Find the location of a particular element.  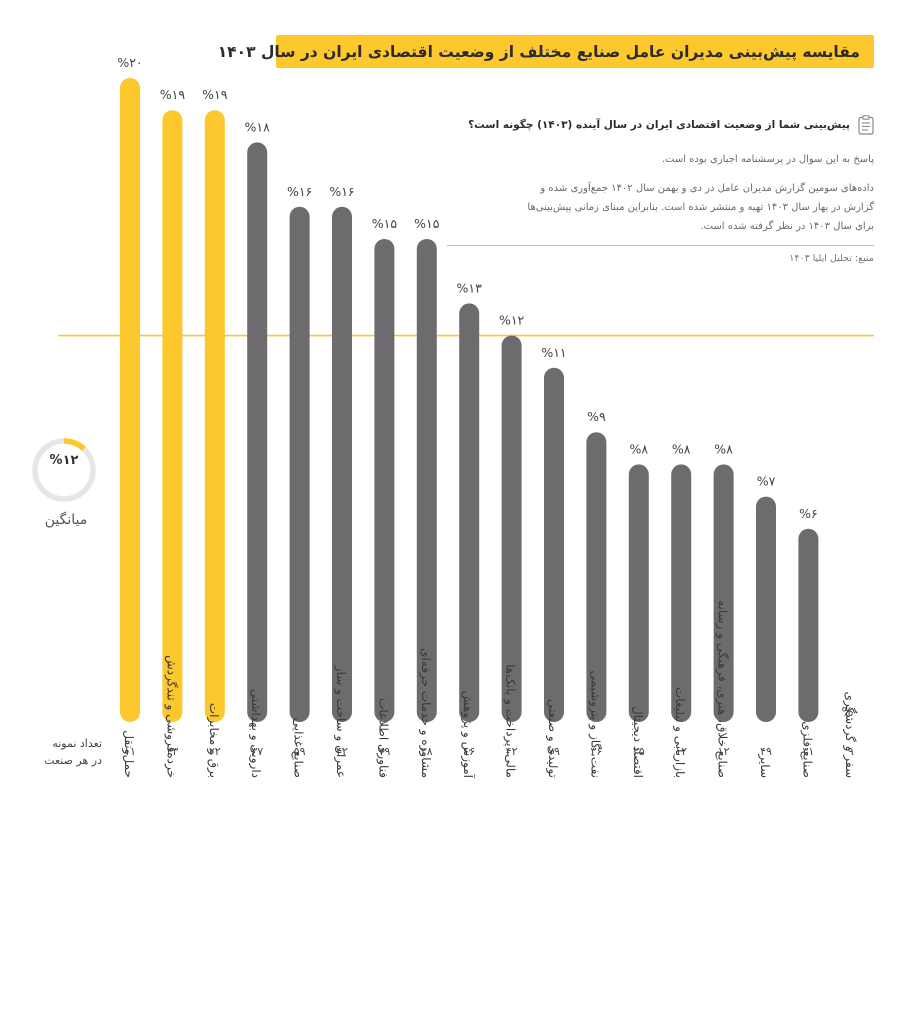

sample-count: ۲۳ is located at coordinates (172, 751).